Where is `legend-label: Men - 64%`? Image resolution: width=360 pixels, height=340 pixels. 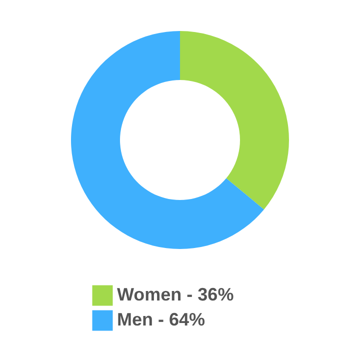
legend-label: Men - 64% is located at coordinates (161, 320).